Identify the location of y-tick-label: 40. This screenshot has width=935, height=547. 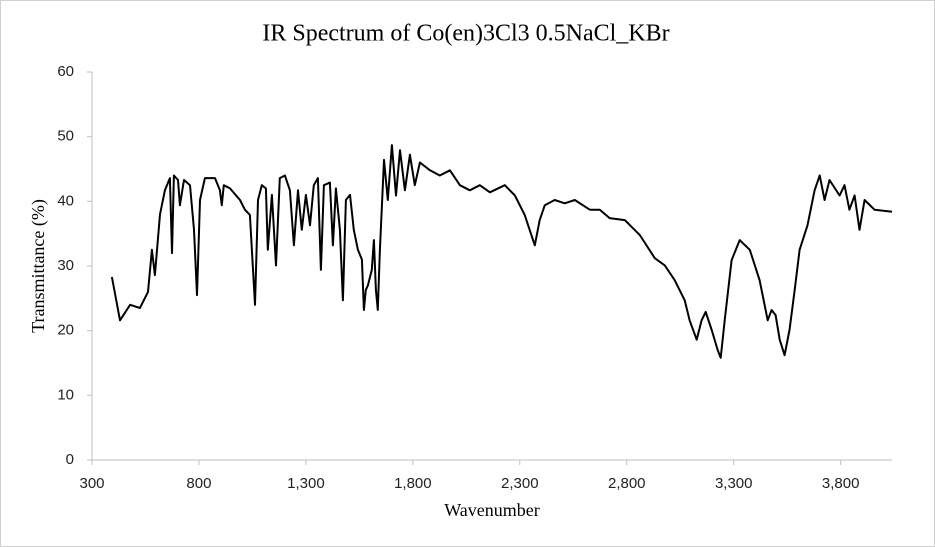
(65, 200).